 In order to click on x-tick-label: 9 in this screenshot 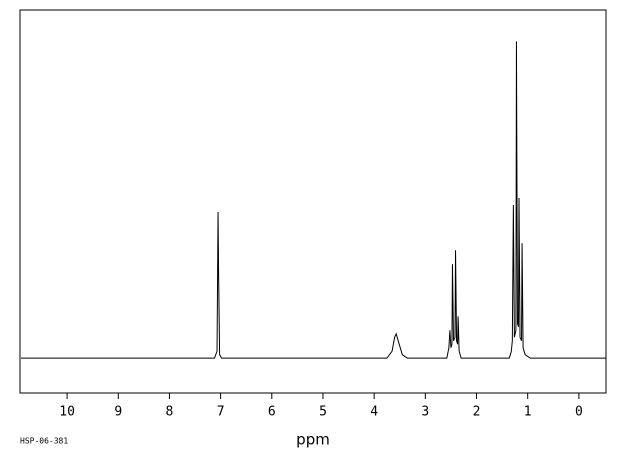, I will do `click(118, 412)`.